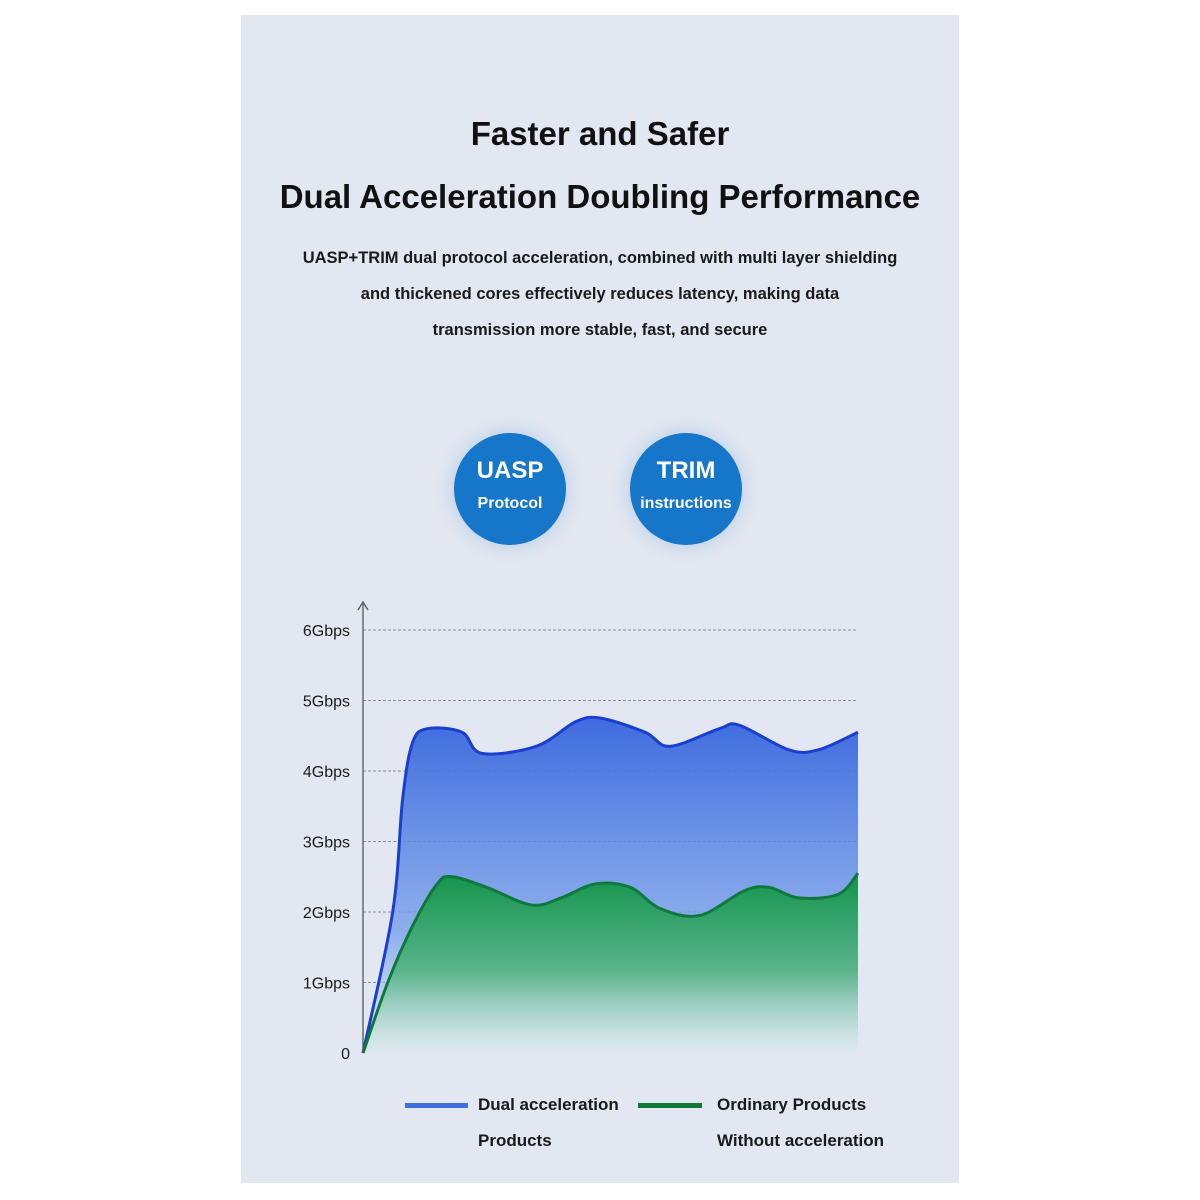 The height and width of the screenshot is (1200, 1200). Describe the element at coordinates (436, 1105) in the screenshot. I see `legend-swatch-dual` at that location.